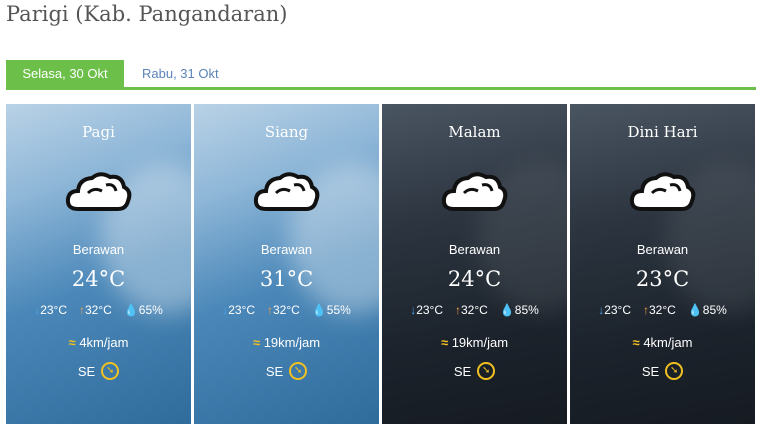 This screenshot has height=434, width=762. Describe the element at coordinates (662, 132) in the screenshot. I see `period-label: Dini Hari` at that location.